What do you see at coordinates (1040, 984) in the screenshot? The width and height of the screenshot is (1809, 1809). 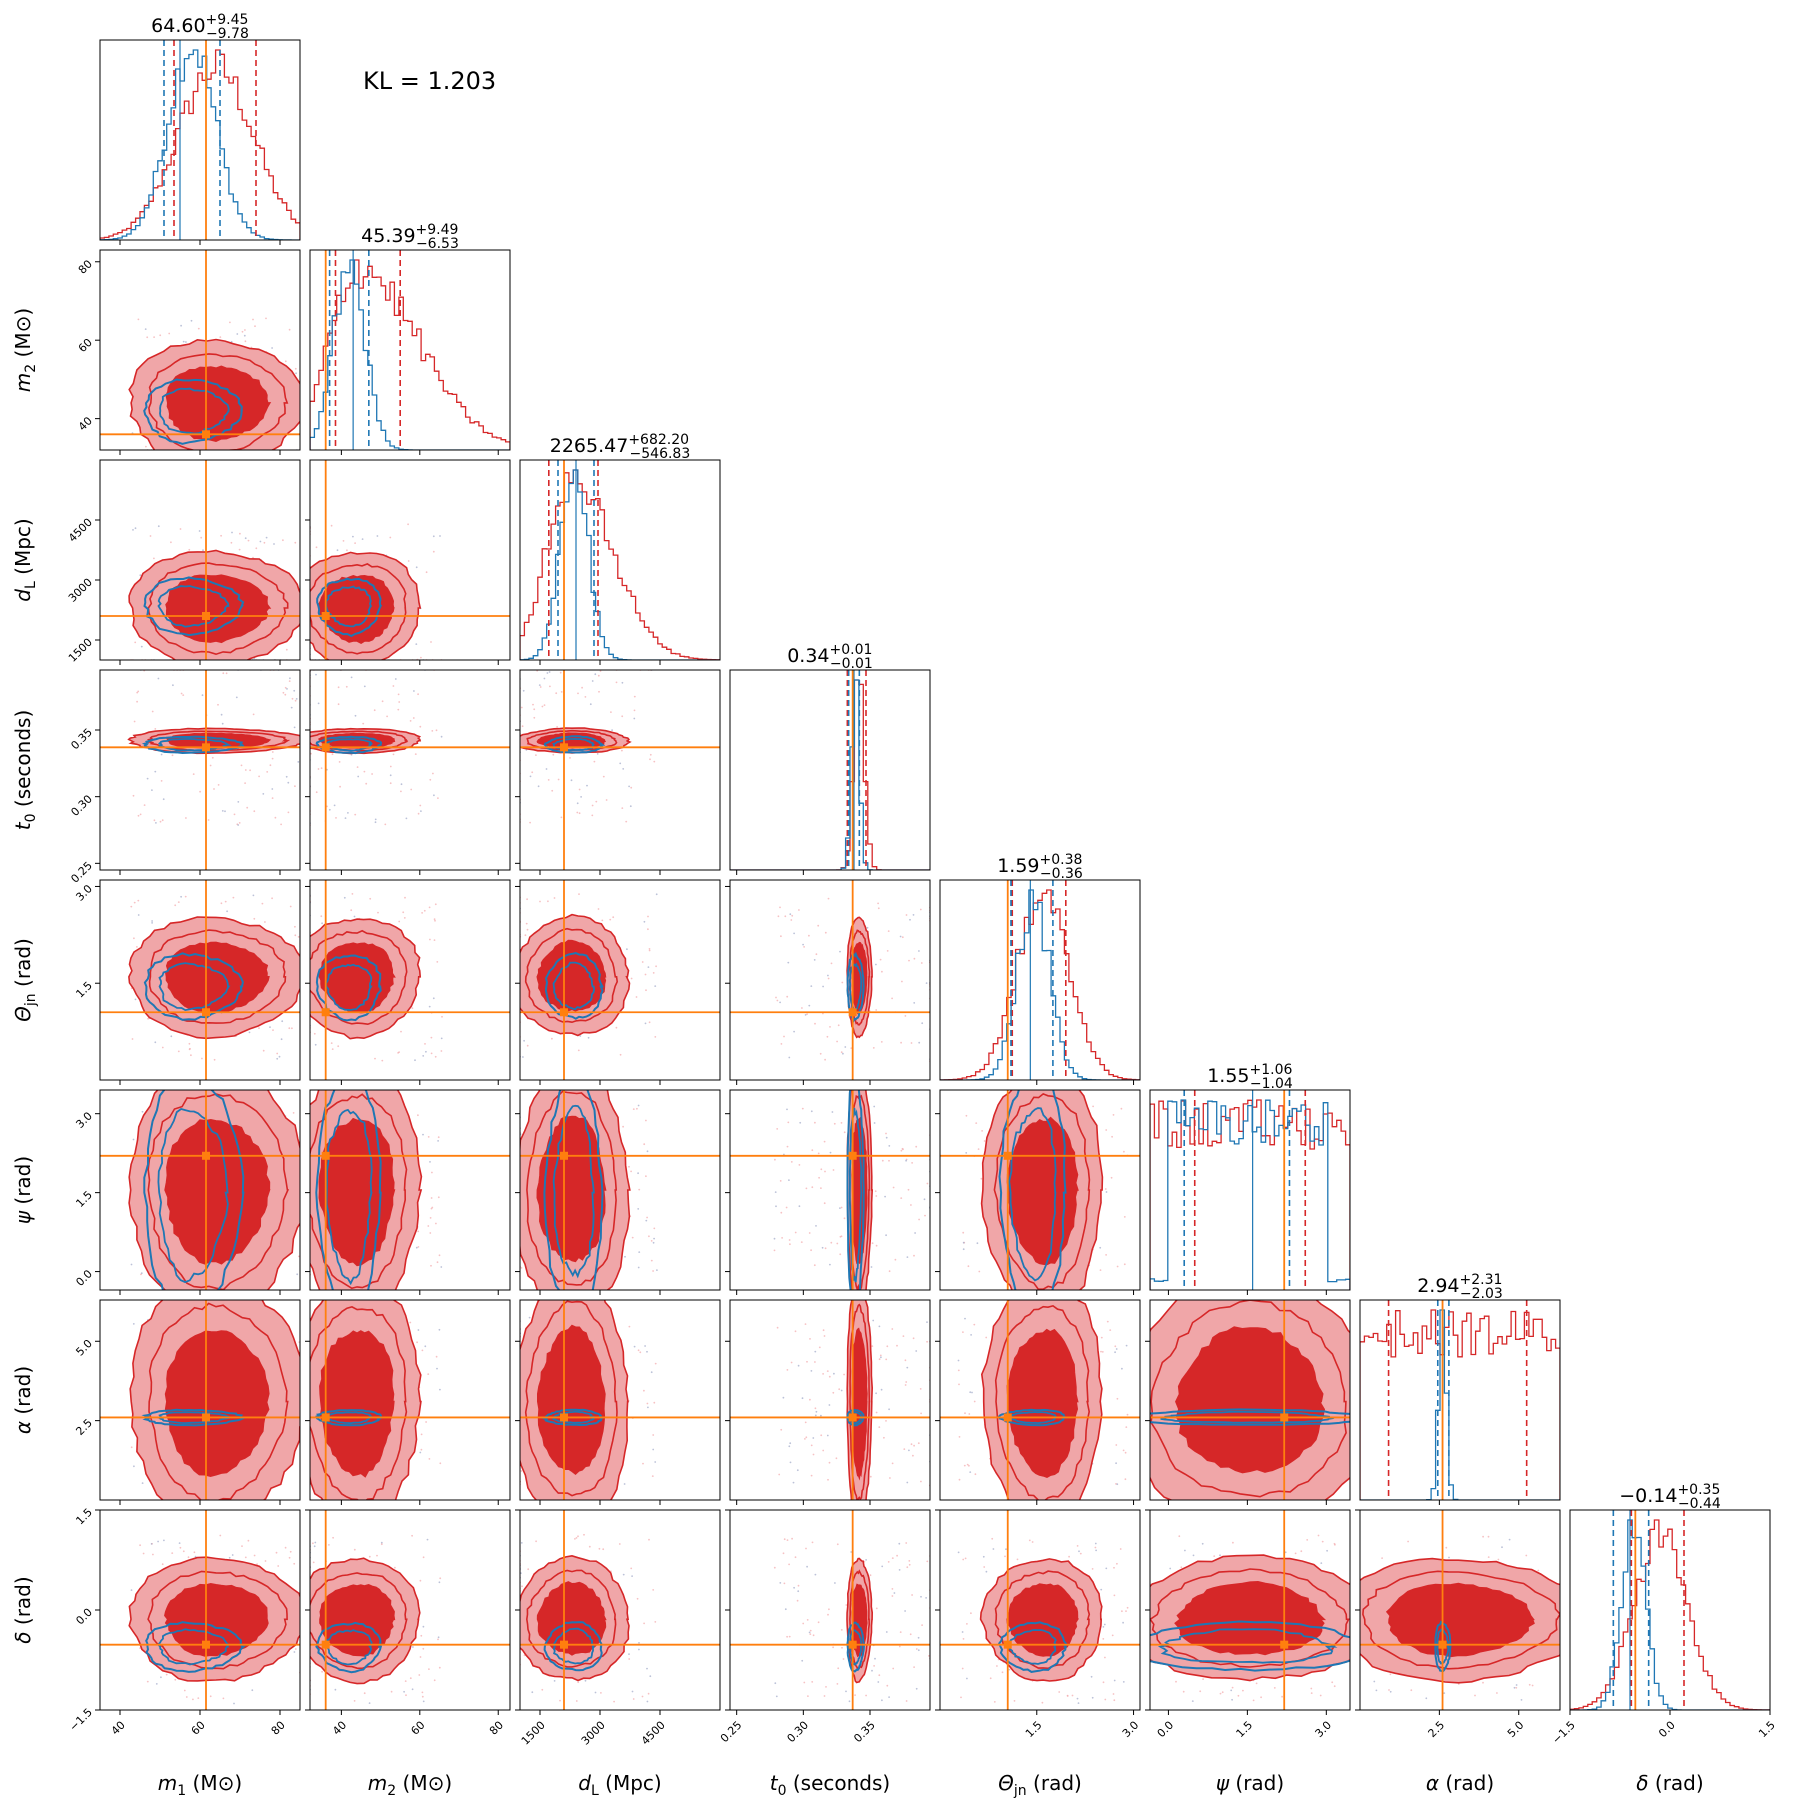 I see `histogram-posterior-a` at bounding box center [1040, 984].